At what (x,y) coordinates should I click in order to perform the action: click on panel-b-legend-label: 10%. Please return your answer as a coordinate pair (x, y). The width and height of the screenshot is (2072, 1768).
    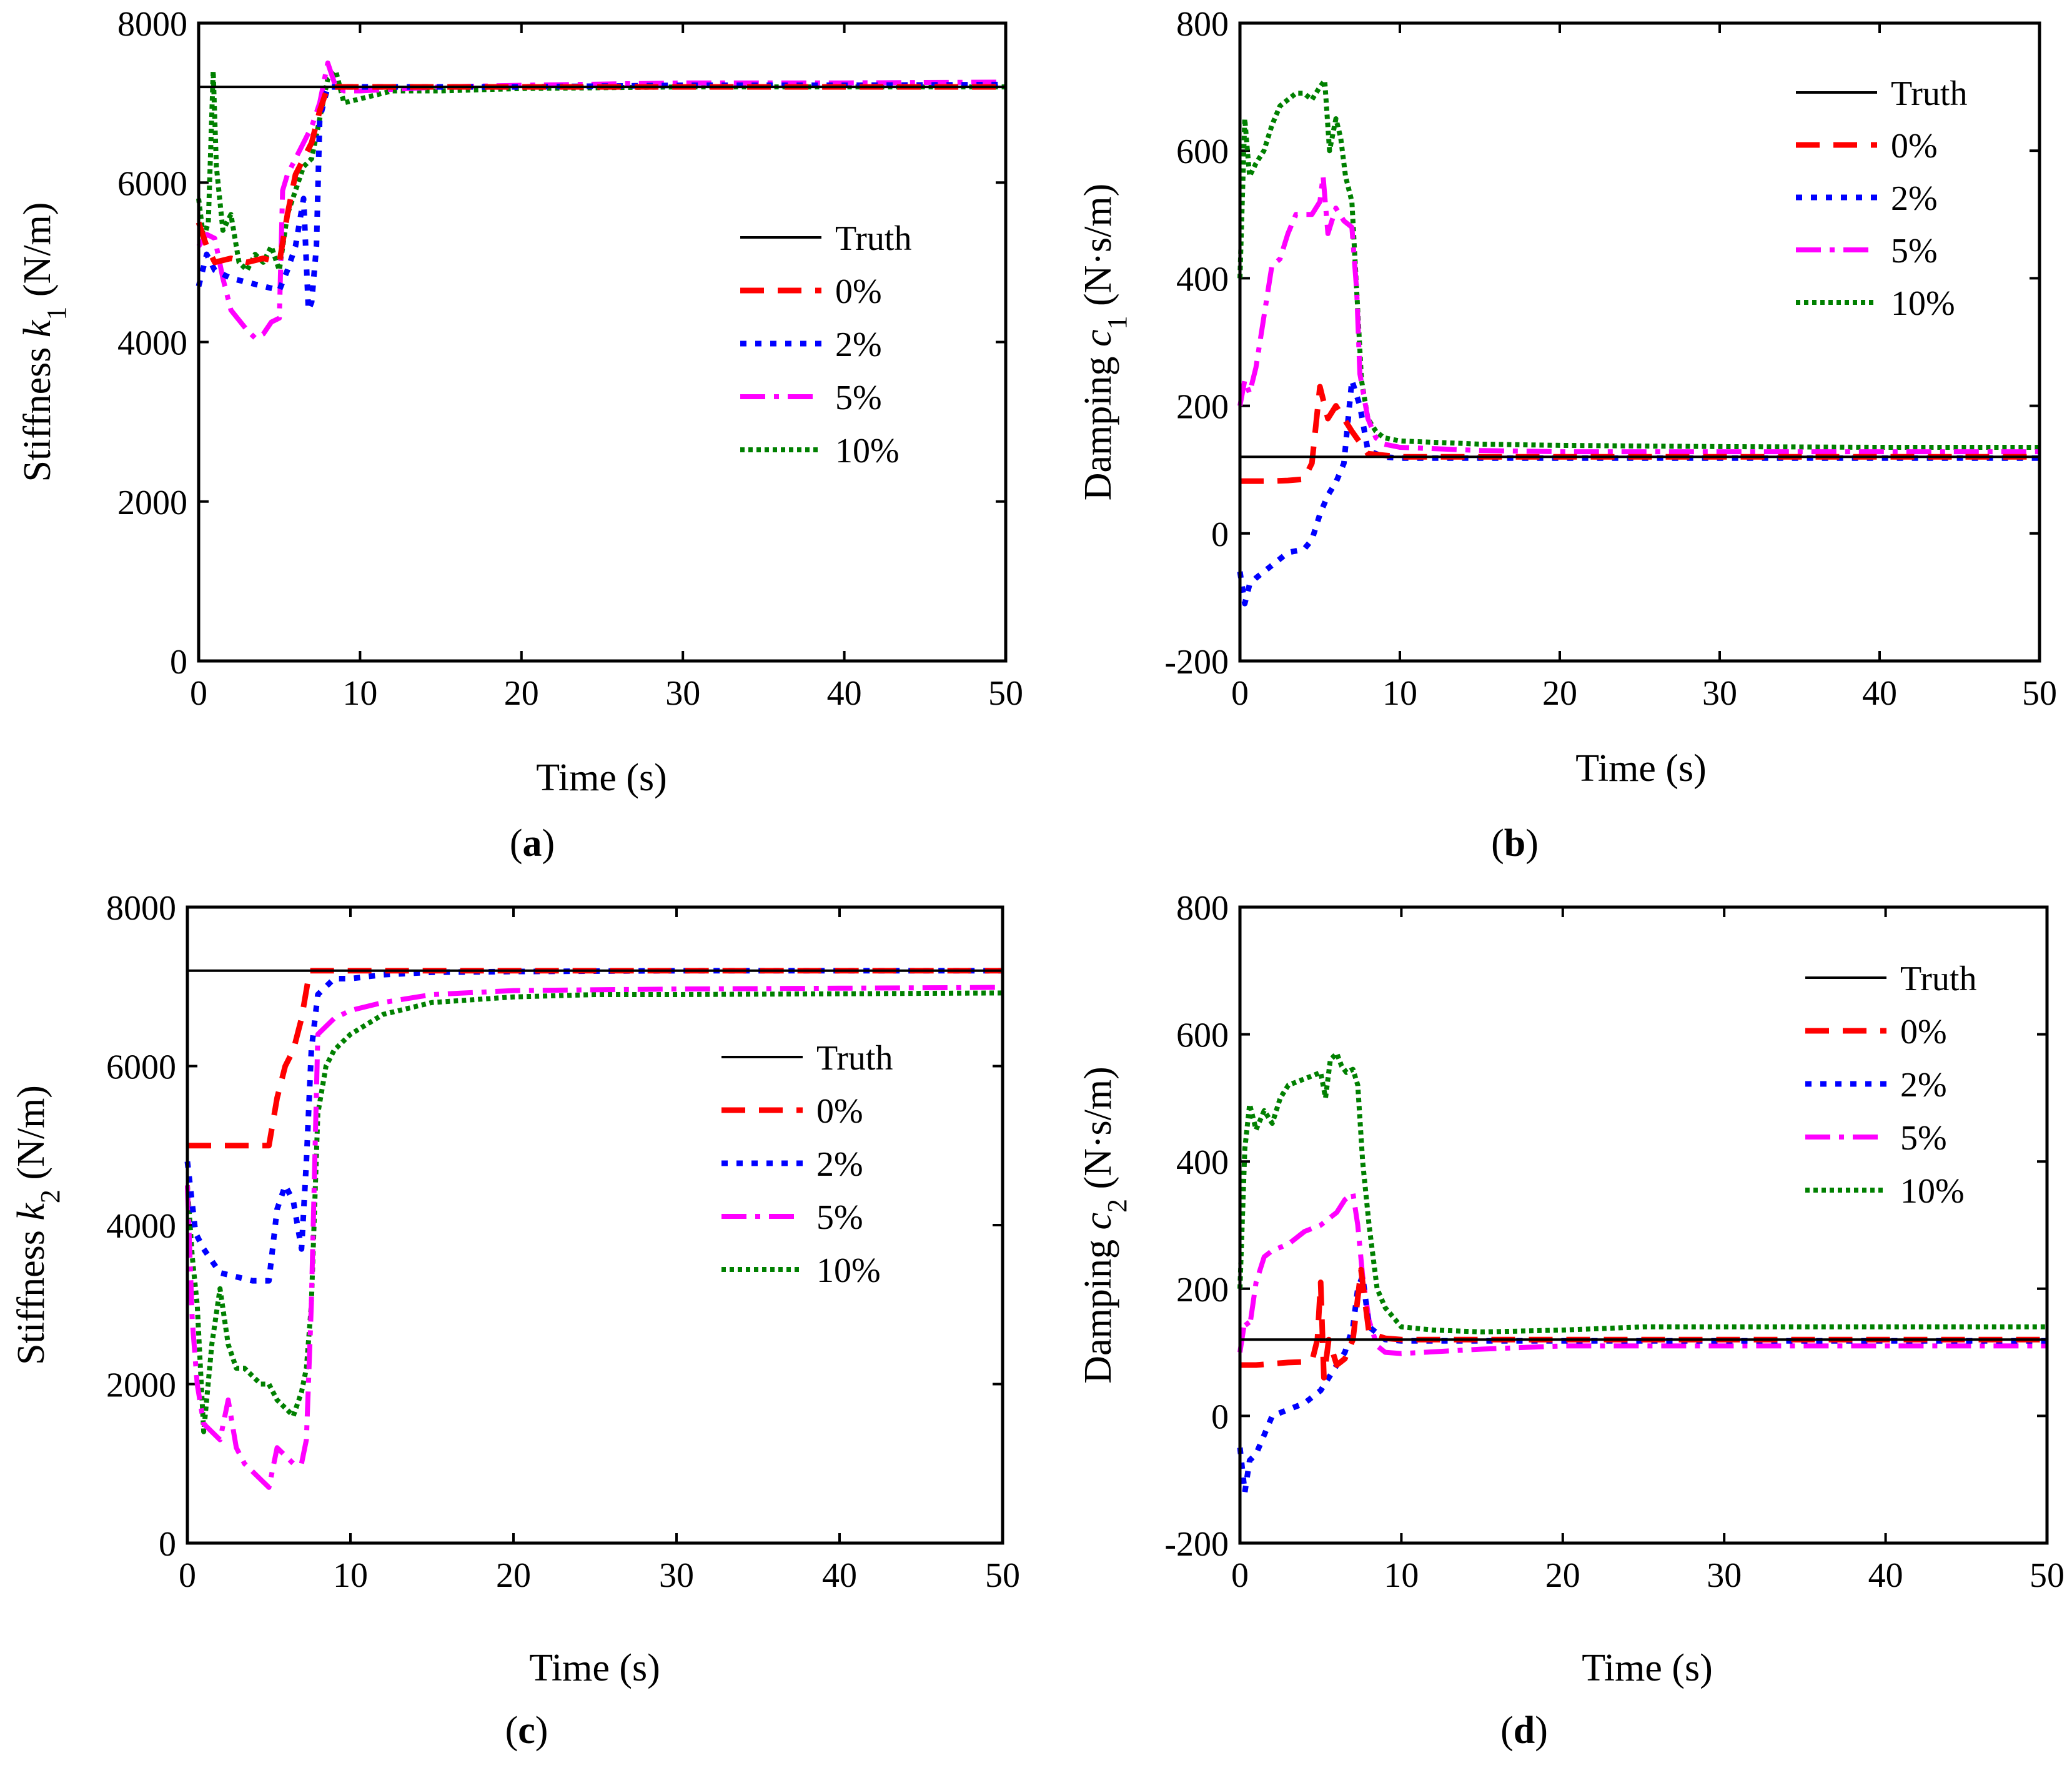
    Looking at the image, I should click on (1923, 304).